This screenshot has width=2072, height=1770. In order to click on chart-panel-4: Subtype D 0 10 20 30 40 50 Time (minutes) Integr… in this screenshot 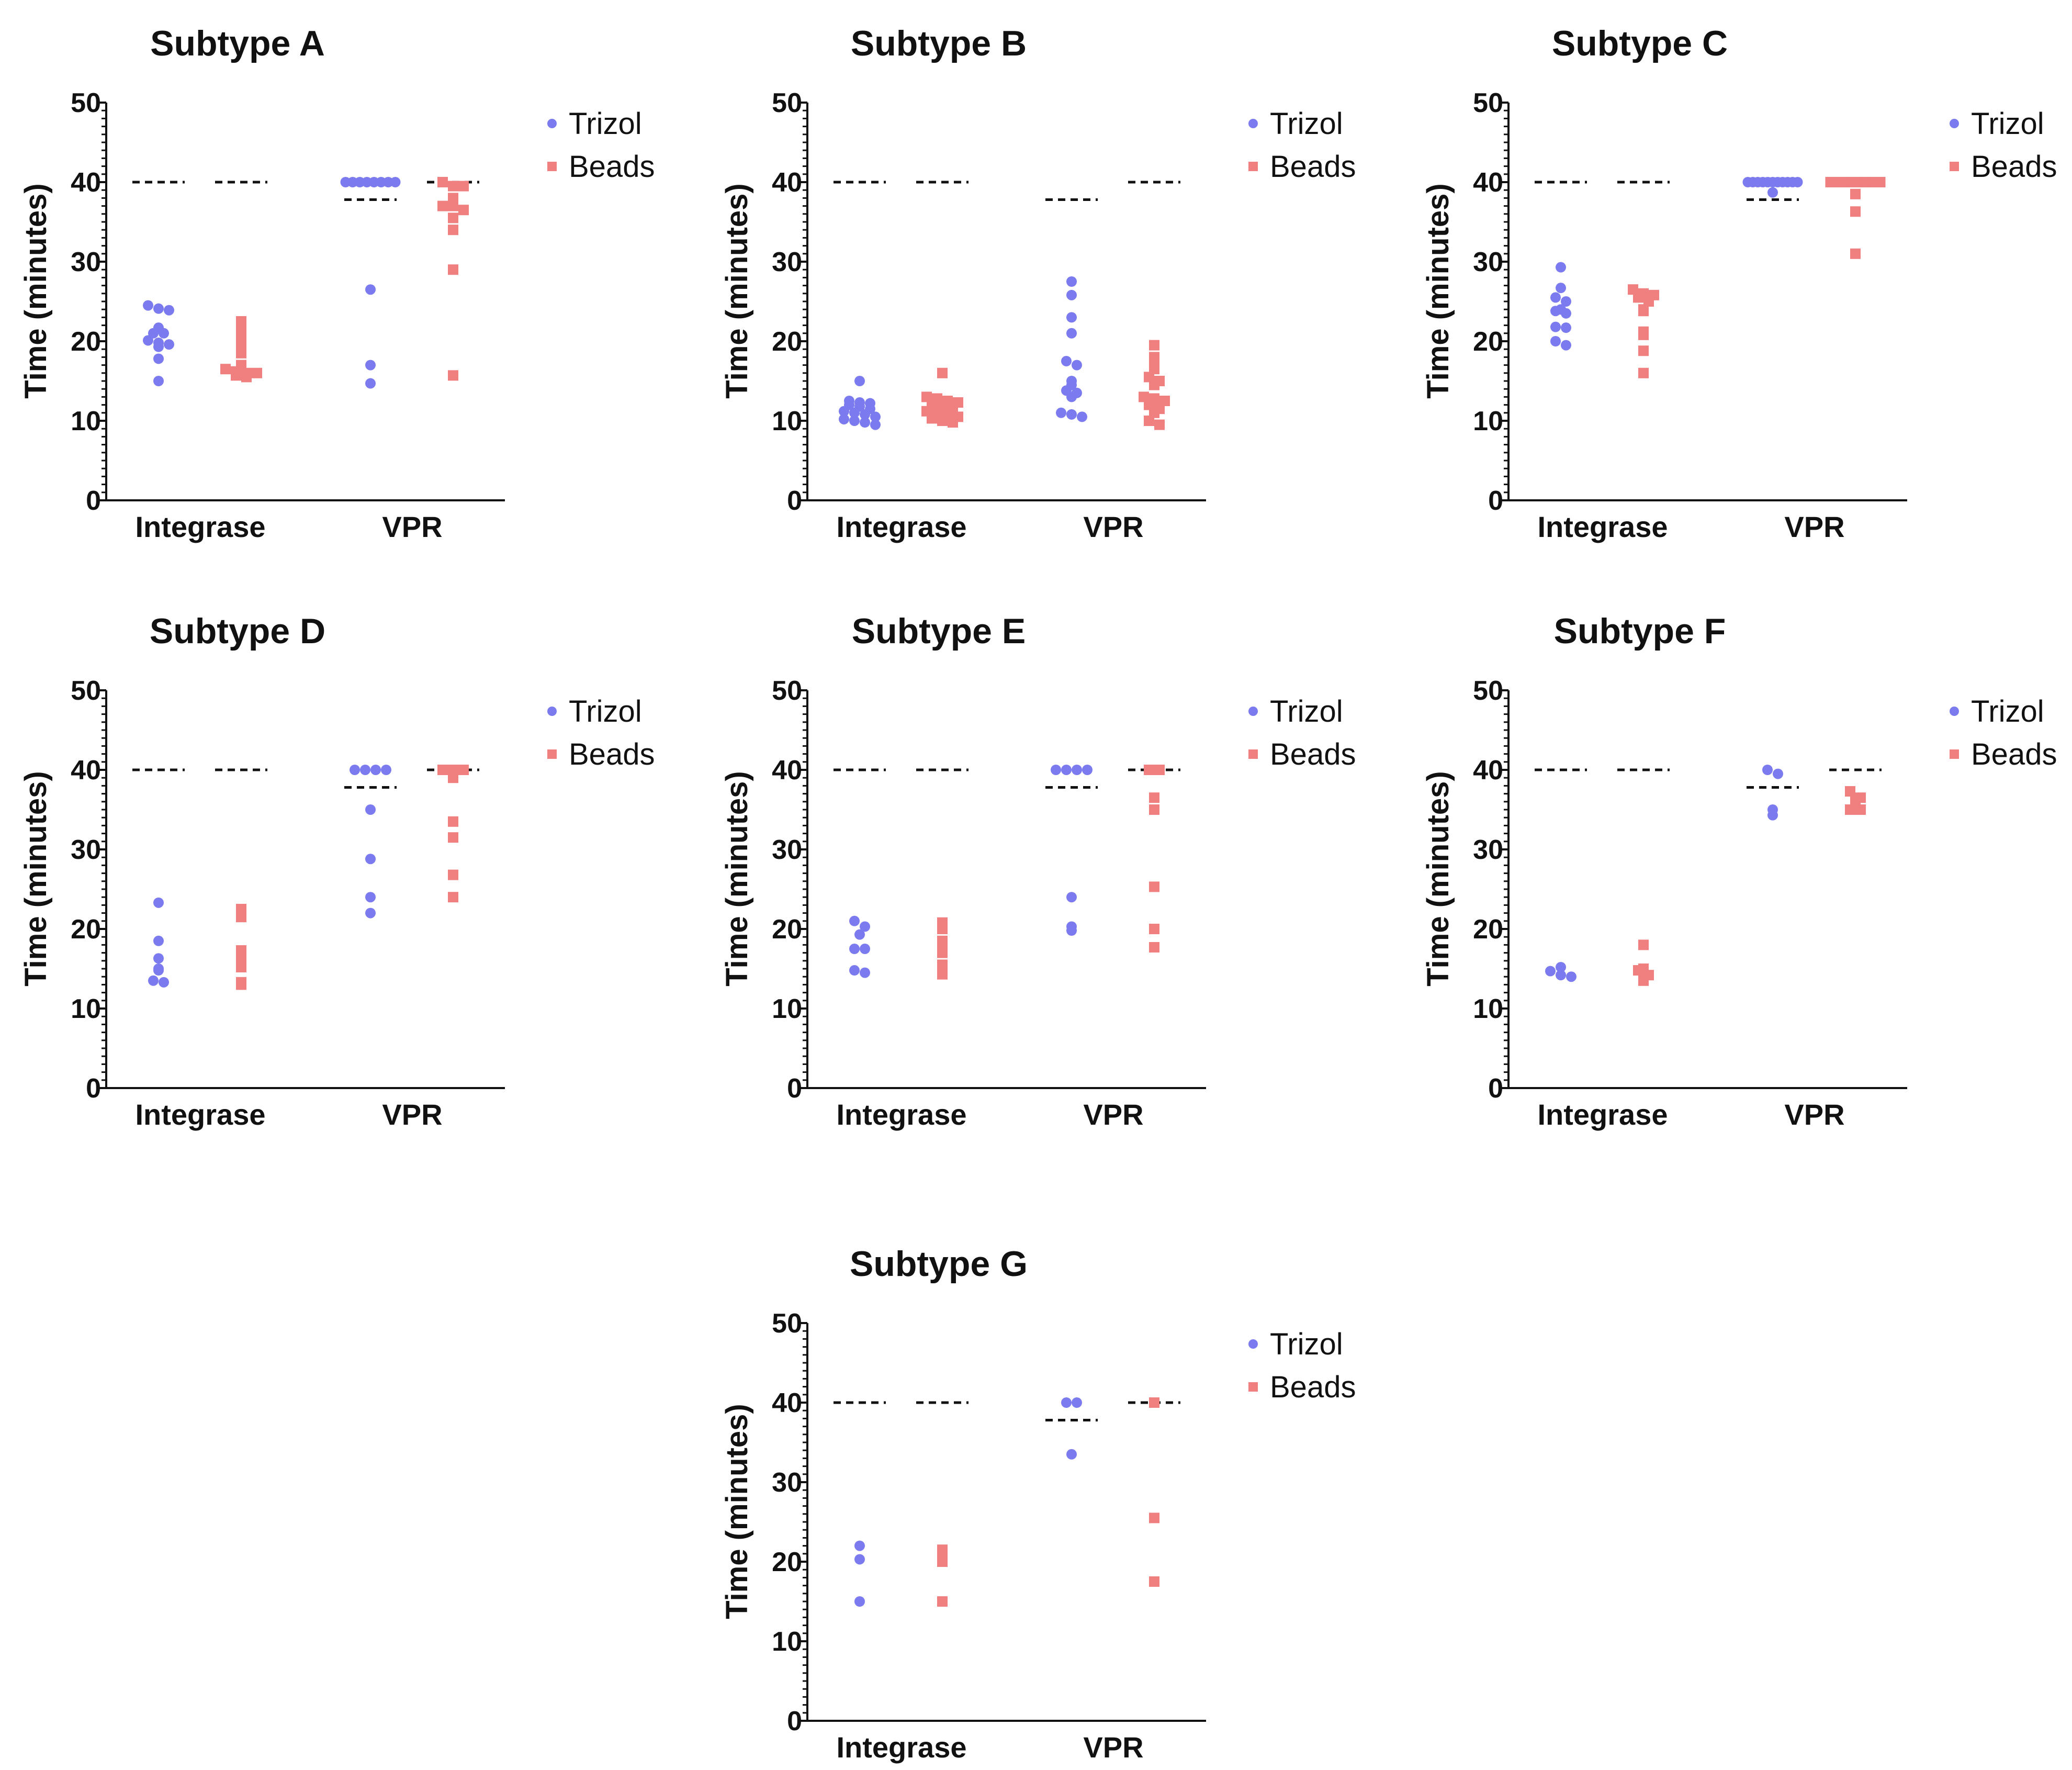, I will do `click(337, 871)`.